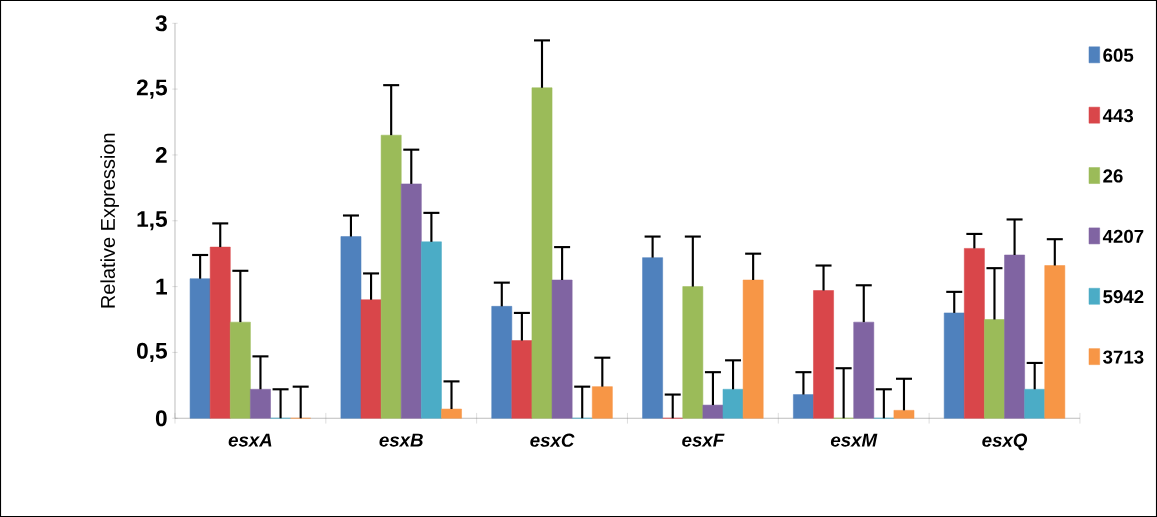 The width and height of the screenshot is (1157, 517). I want to click on y-tick-label: 1, so click(161, 286).